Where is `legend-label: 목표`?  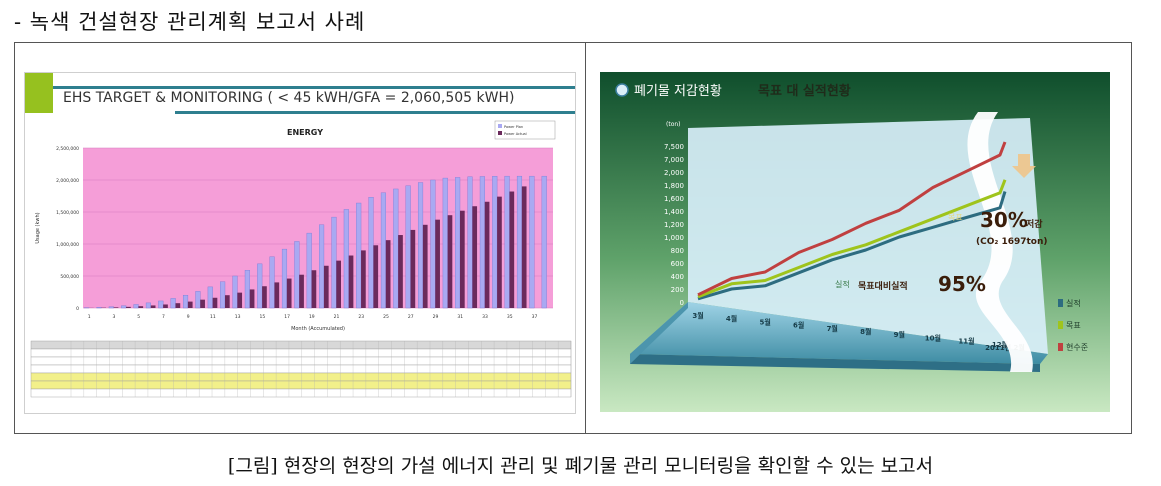
legend-label: 목표 is located at coordinates (1073, 325).